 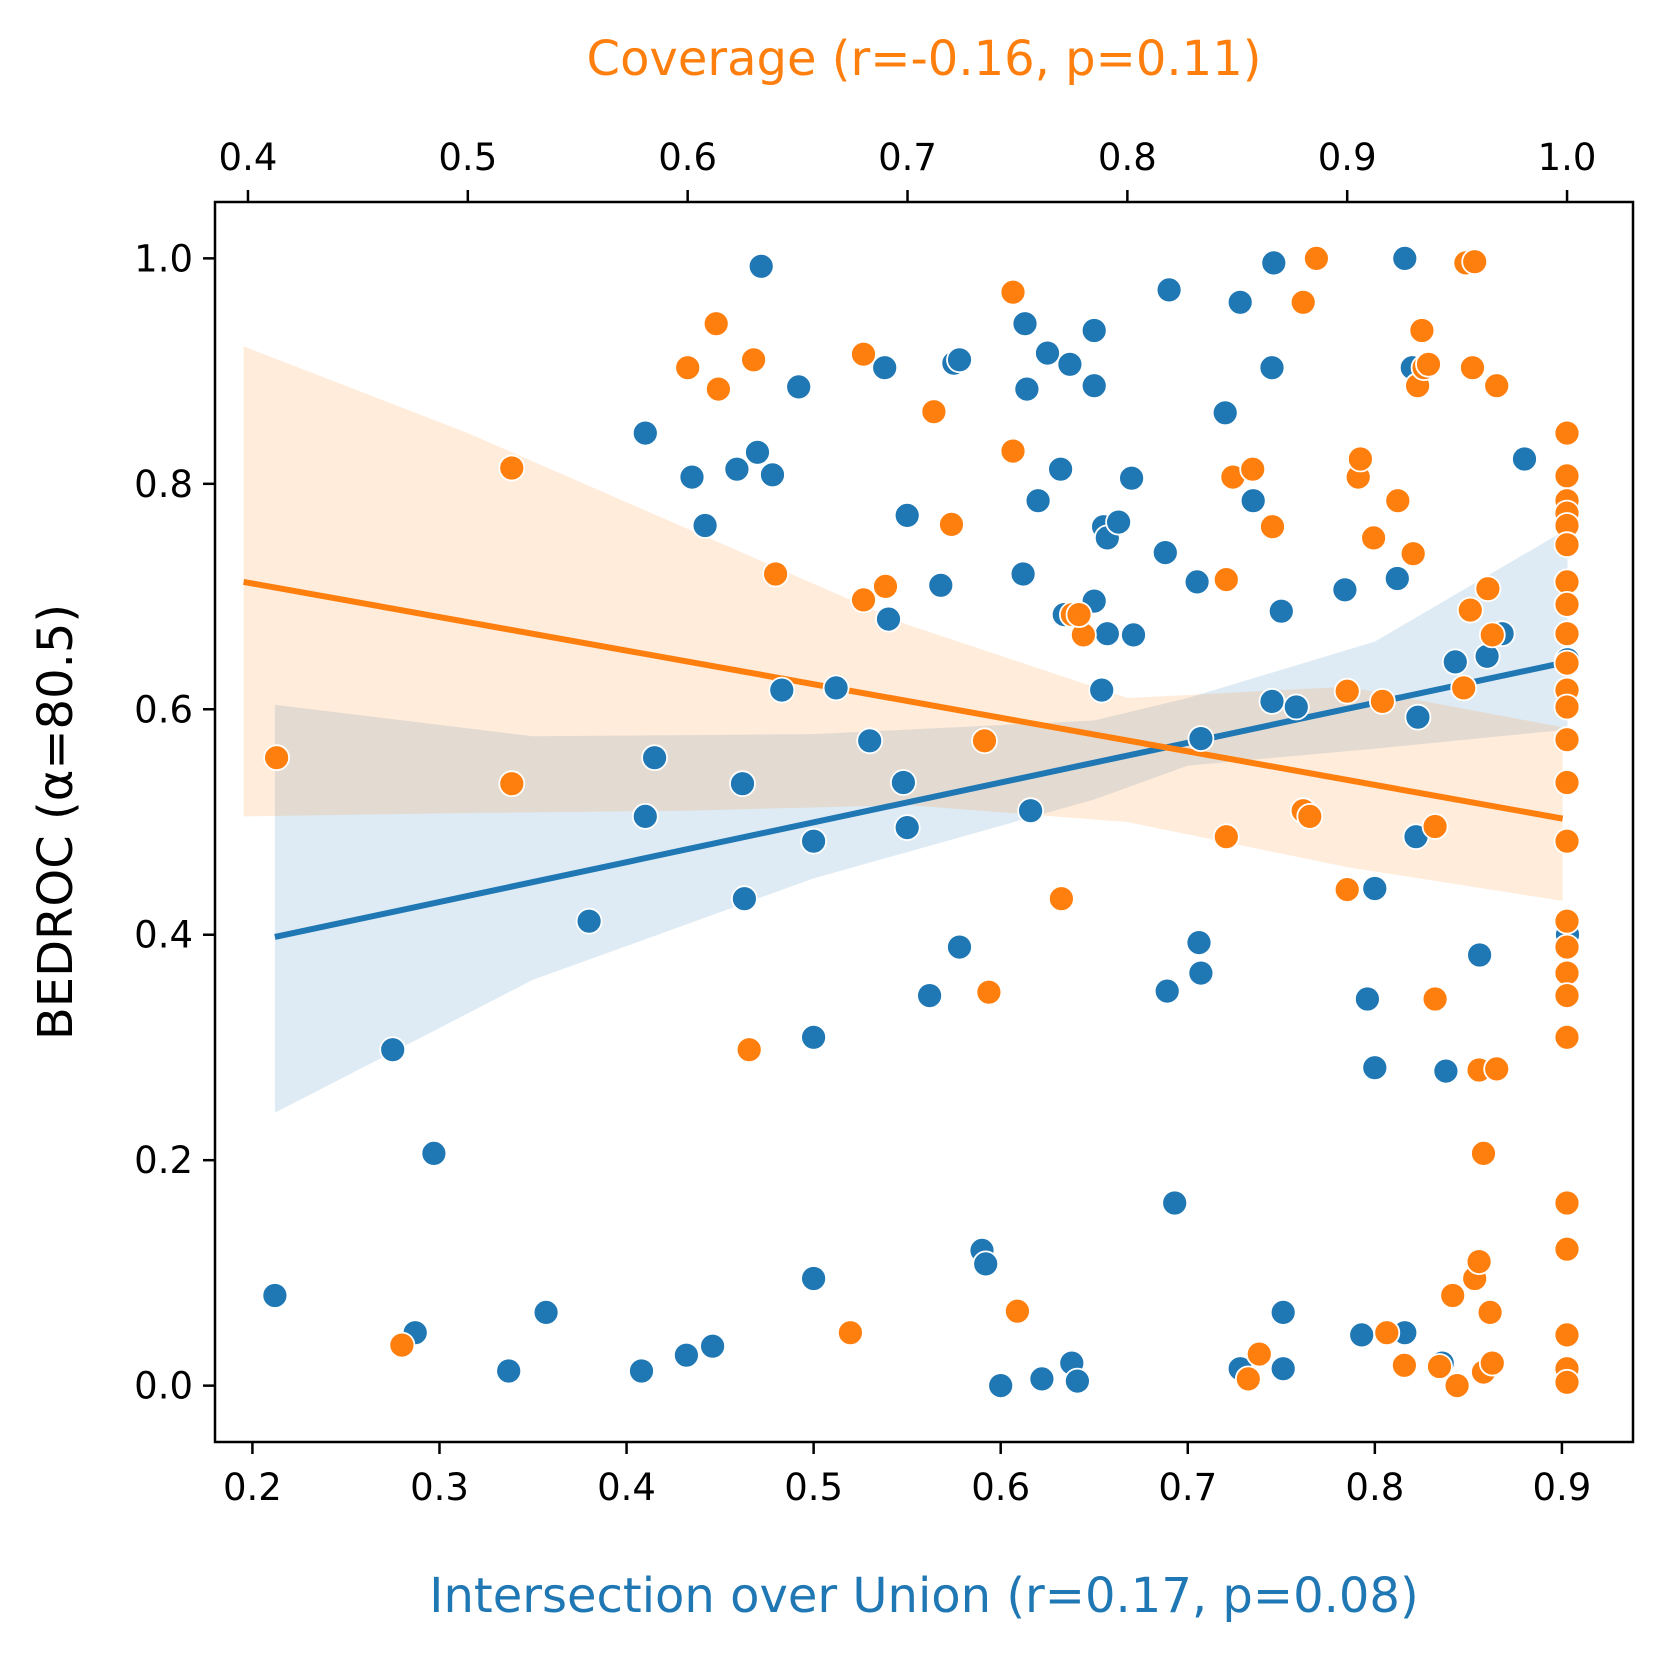 I want to click on y-tick-label: 0.0, so click(x=163, y=1386).